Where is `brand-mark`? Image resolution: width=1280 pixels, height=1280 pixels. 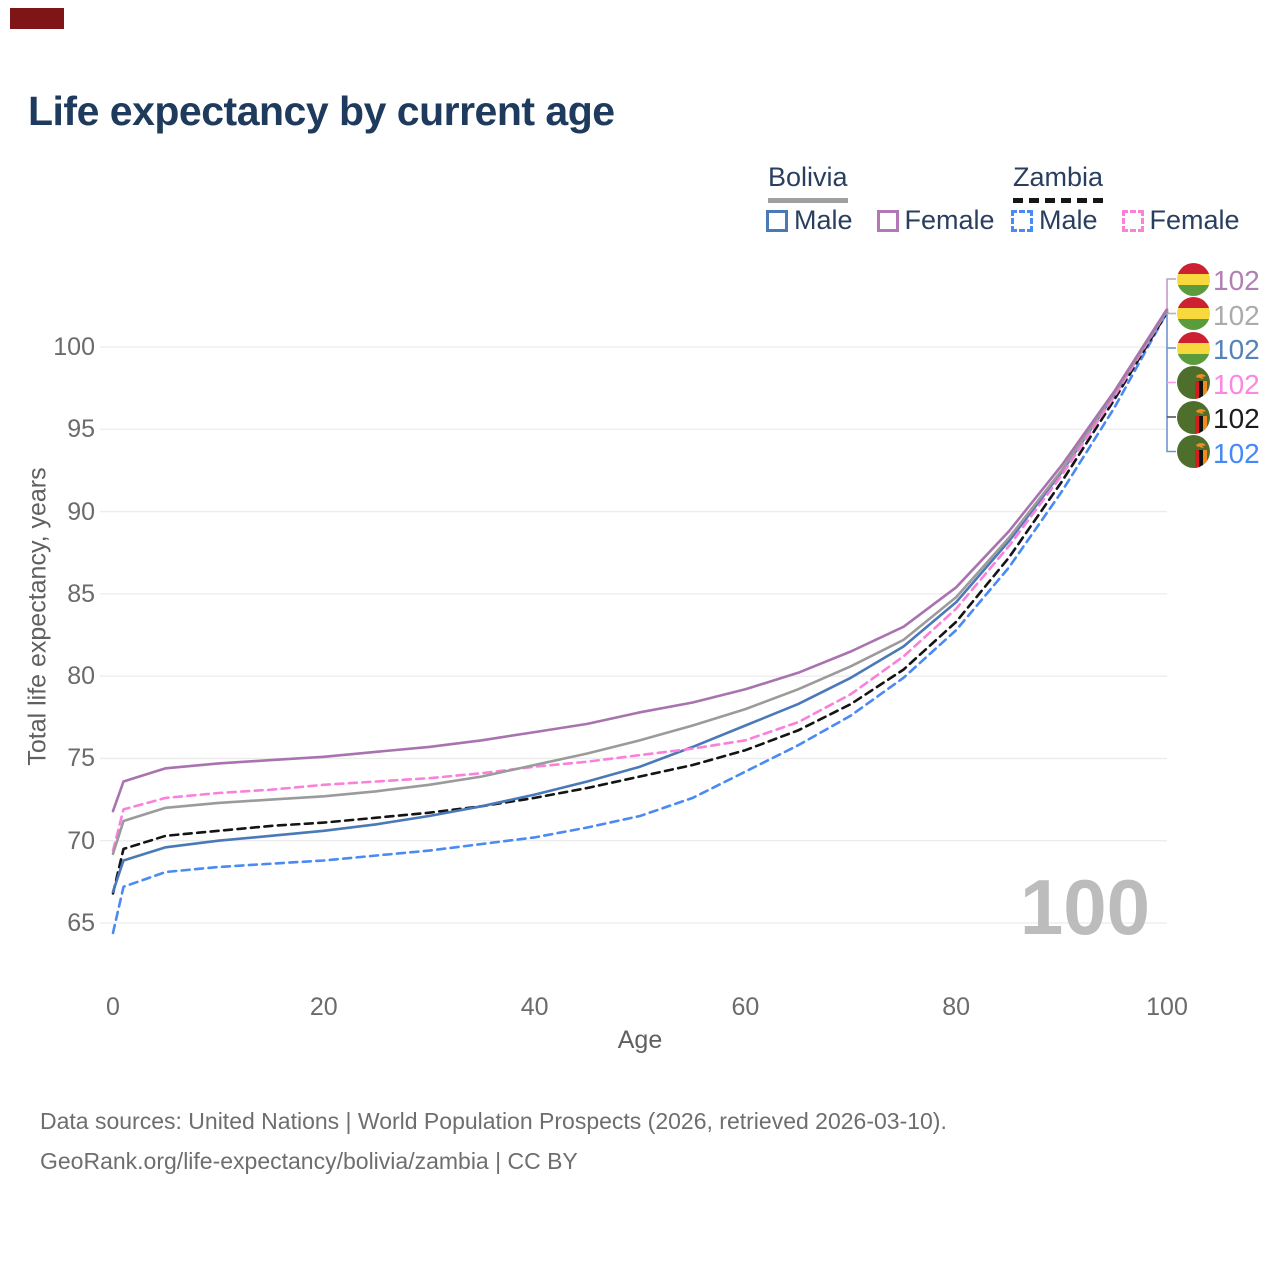
brand-mark is located at coordinates (37, 18).